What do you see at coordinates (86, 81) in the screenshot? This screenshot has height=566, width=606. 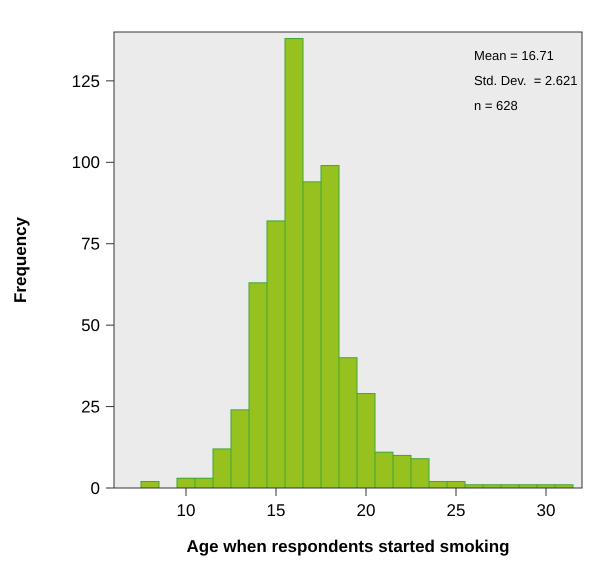 I see `y-tick-label: 125` at bounding box center [86, 81].